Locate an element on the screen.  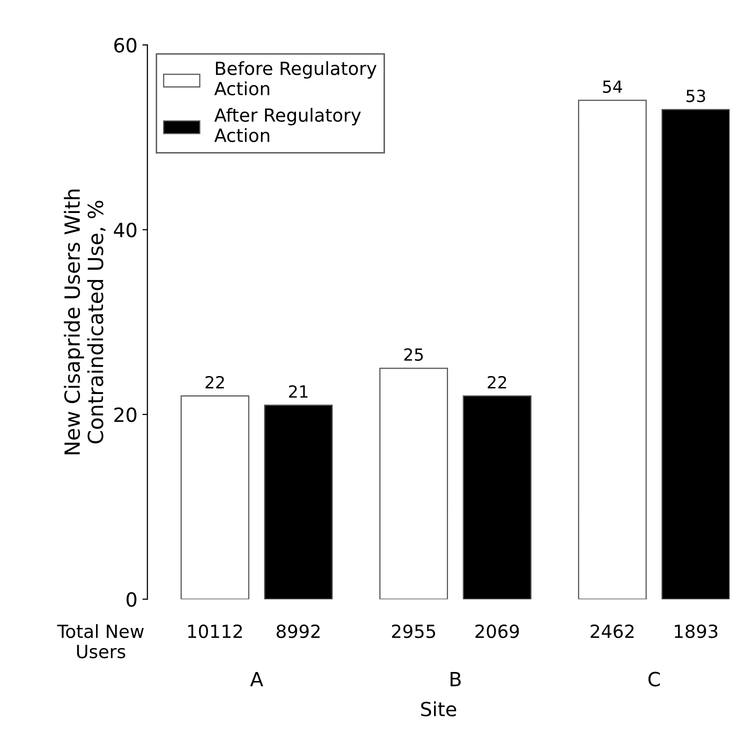
data-label: 21 is located at coordinates (298, 391).